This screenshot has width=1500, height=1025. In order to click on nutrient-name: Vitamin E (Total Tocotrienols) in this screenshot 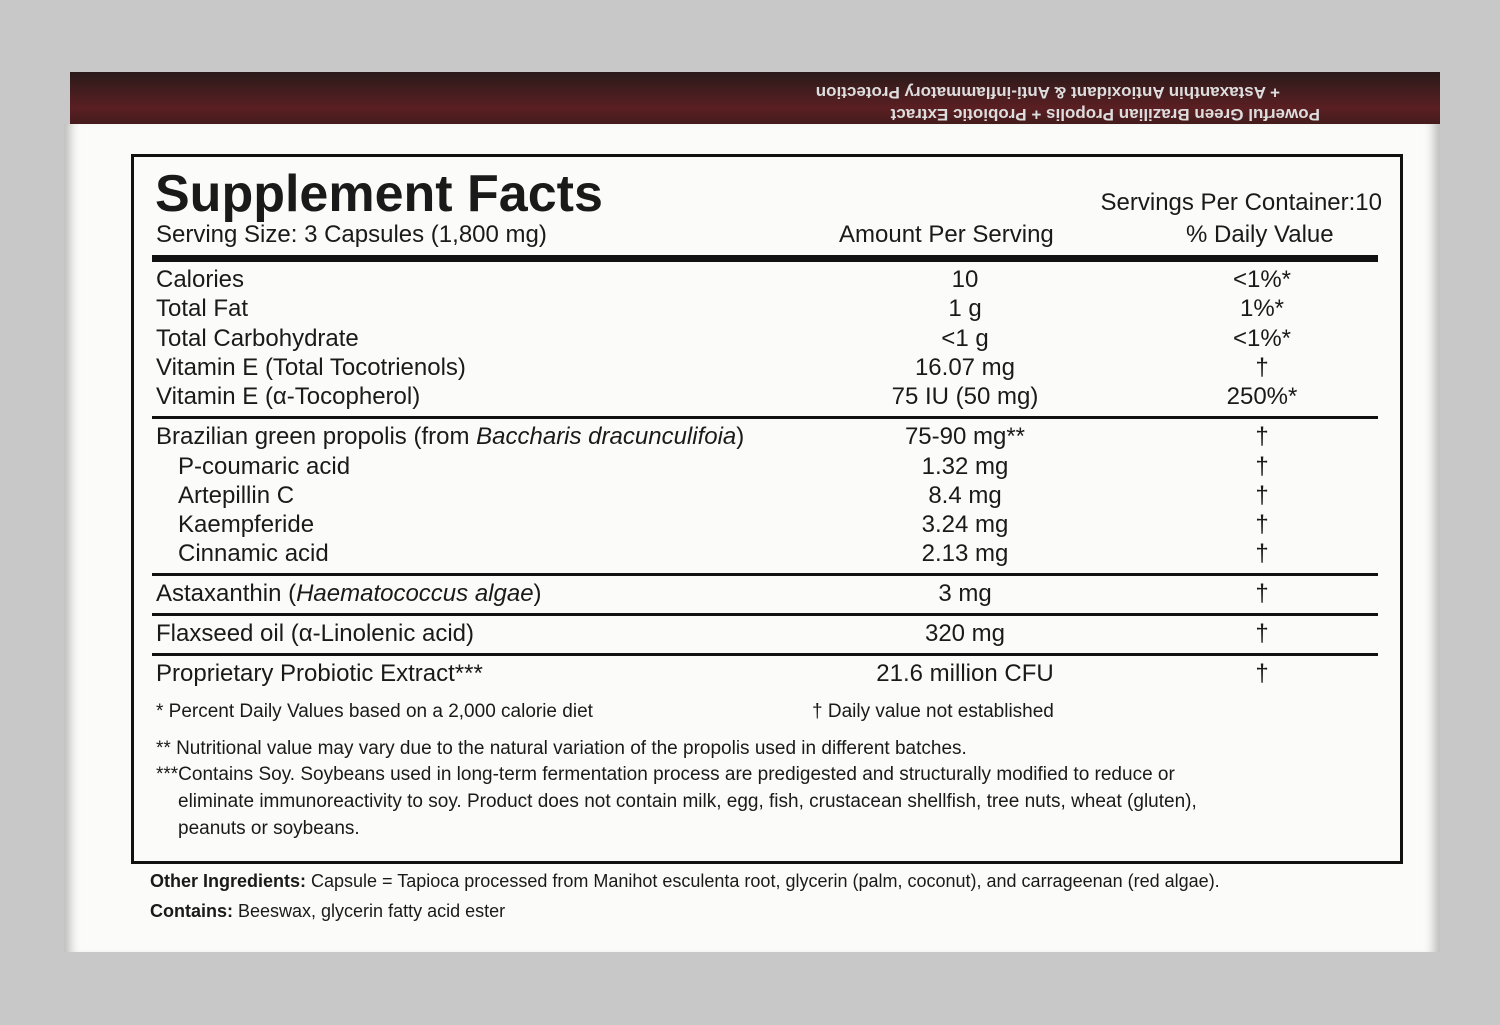, I will do `click(311, 368)`.